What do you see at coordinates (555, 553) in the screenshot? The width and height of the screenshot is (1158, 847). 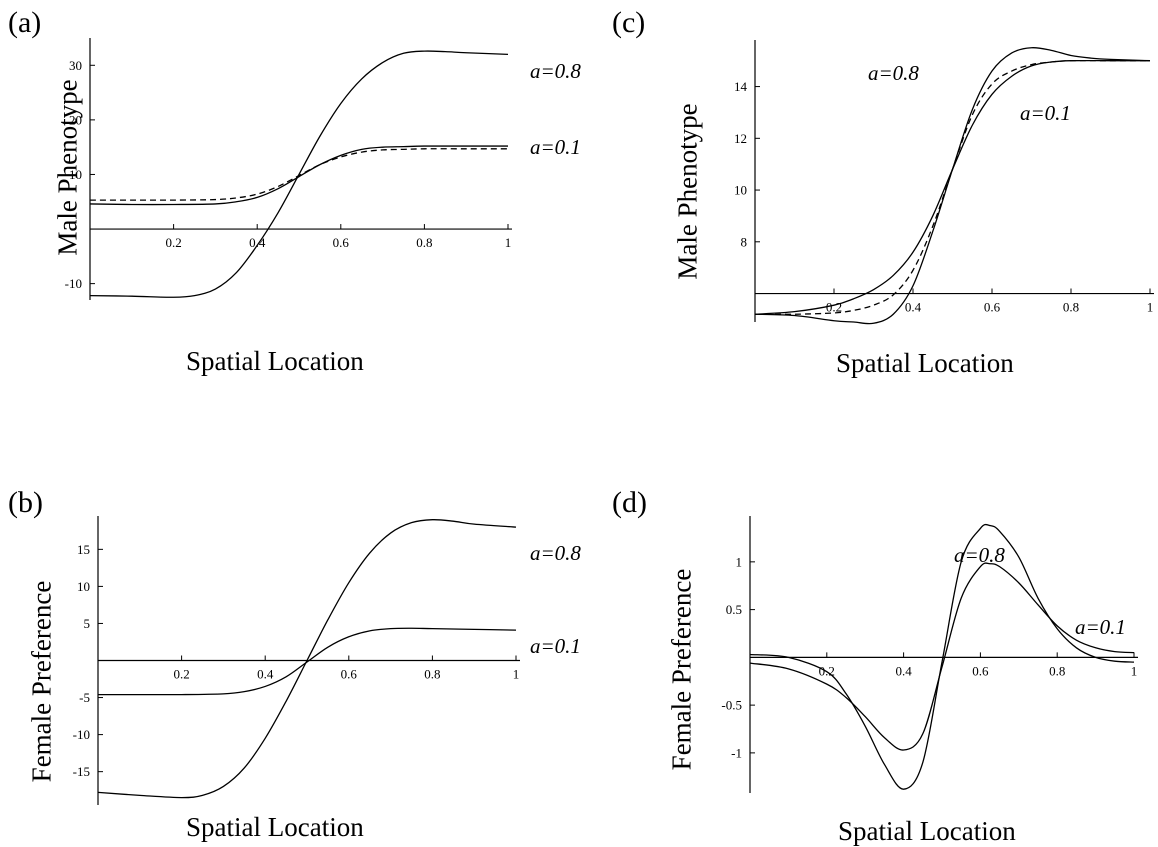 I see `series-annotation-b: a=0.8` at bounding box center [555, 553].